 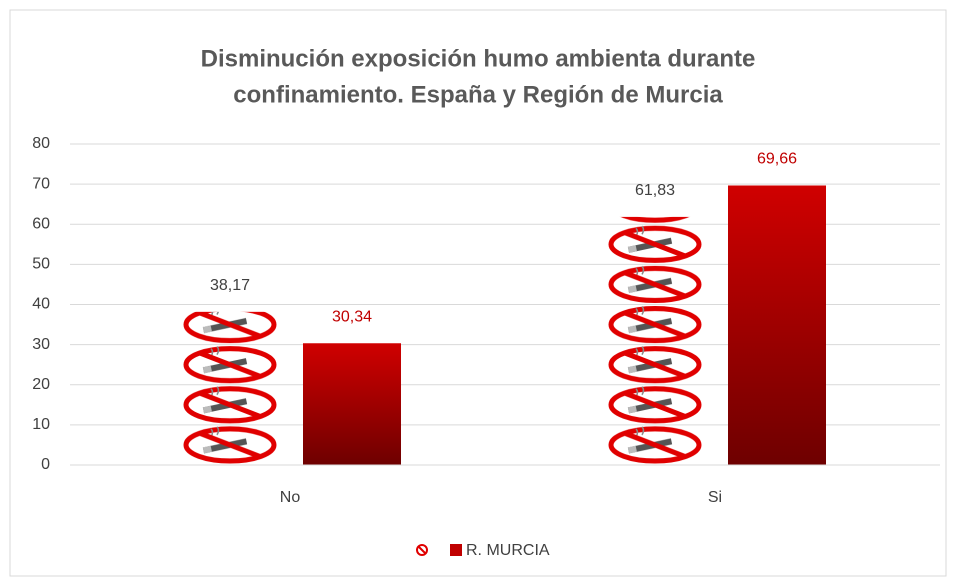 What do you see at coordinates (655, 190) in the screenshot?
I see `data-label: 61,83` at bounding box center [655, 190].